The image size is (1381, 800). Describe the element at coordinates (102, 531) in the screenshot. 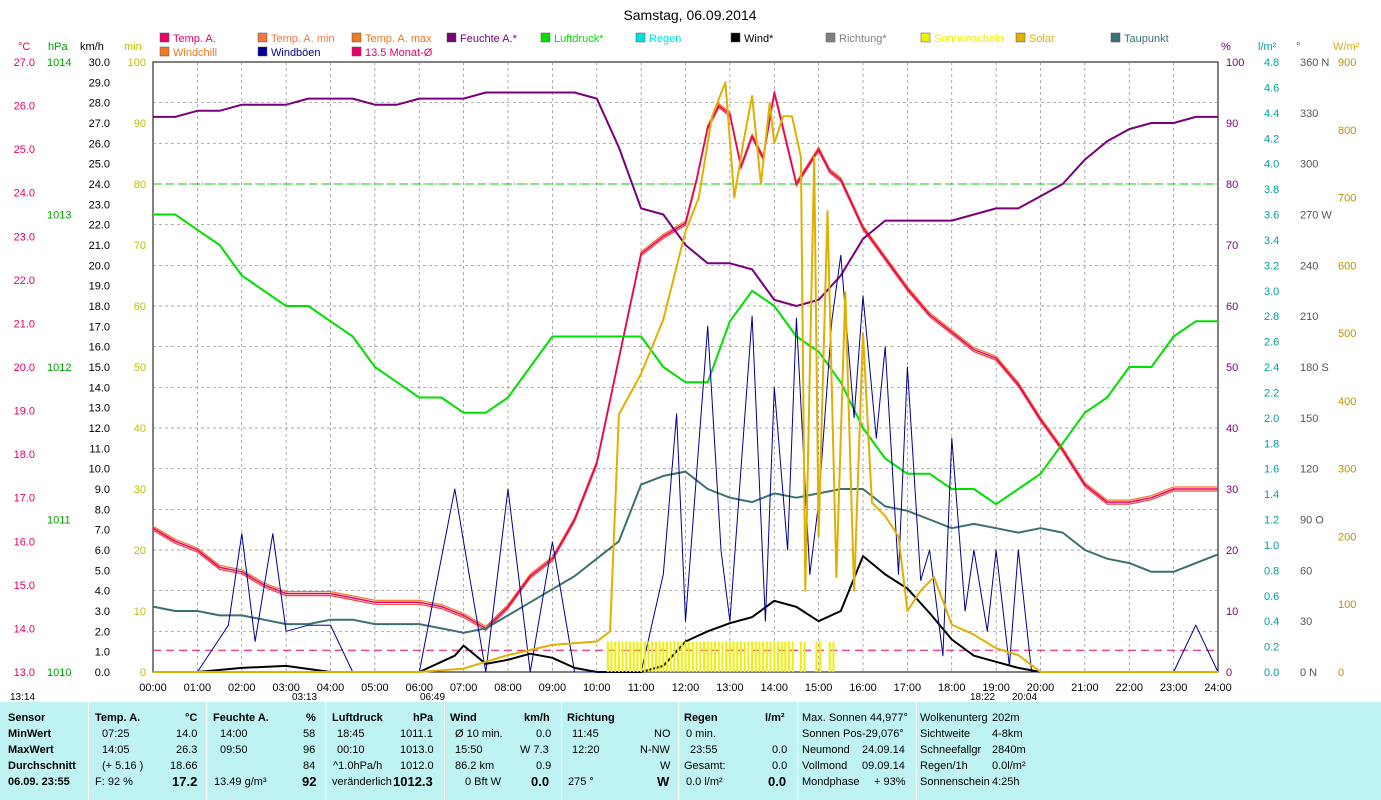

I see `wind-tick-label: 7.0` at that location.